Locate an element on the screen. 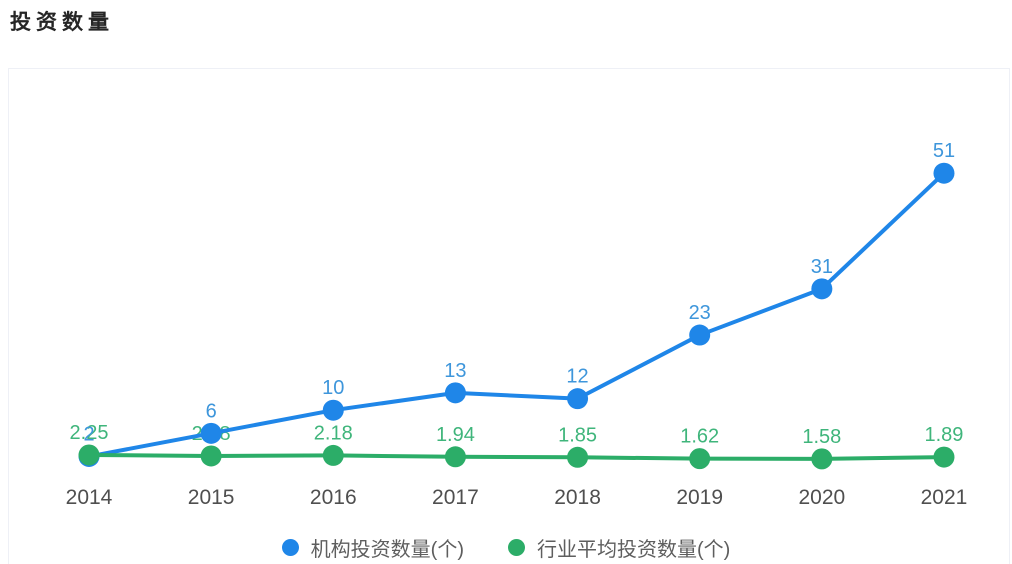 The image size is (1012, 564). axis-tick-label: 2014 is located at coordinates (89, 497).